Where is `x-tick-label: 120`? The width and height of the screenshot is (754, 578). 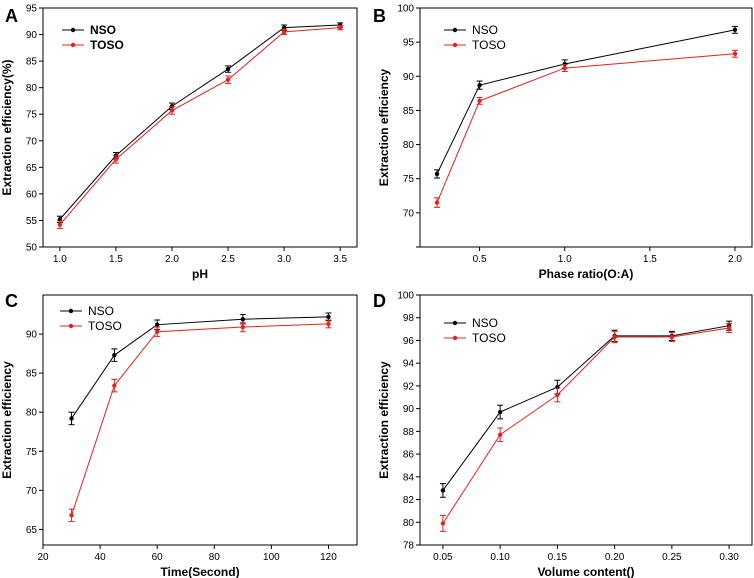
x-tick-label: 120 is located at coordinates (328, 557).